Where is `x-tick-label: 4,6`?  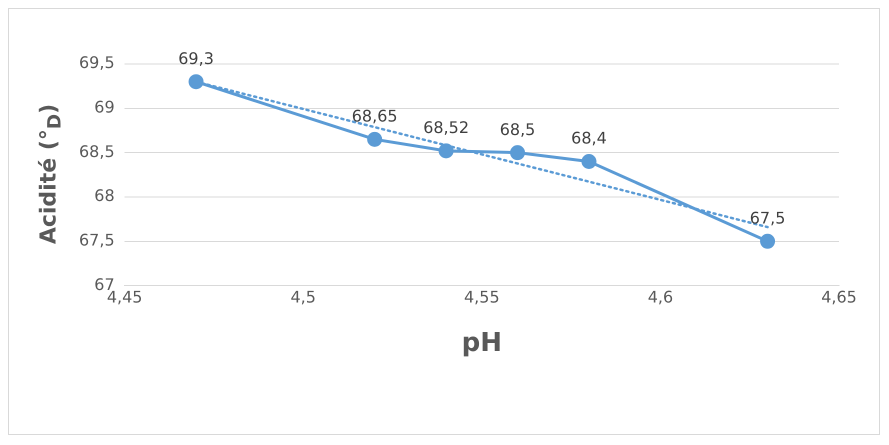
x-tick-label: 4,6 is located at coordinates (661, 296).